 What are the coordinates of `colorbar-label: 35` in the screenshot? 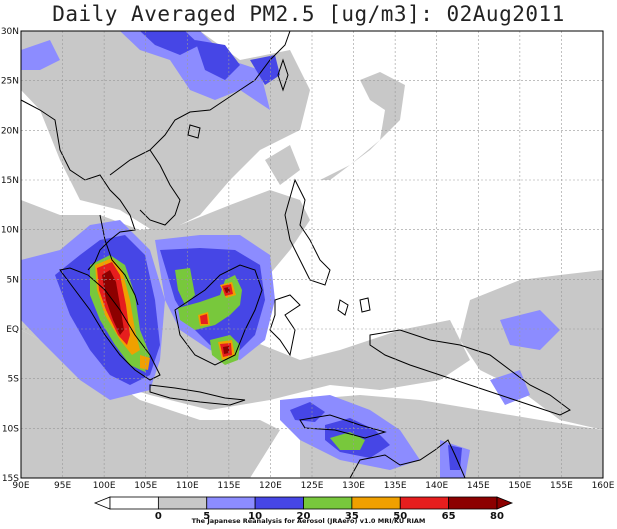 It's located at (352, 516).